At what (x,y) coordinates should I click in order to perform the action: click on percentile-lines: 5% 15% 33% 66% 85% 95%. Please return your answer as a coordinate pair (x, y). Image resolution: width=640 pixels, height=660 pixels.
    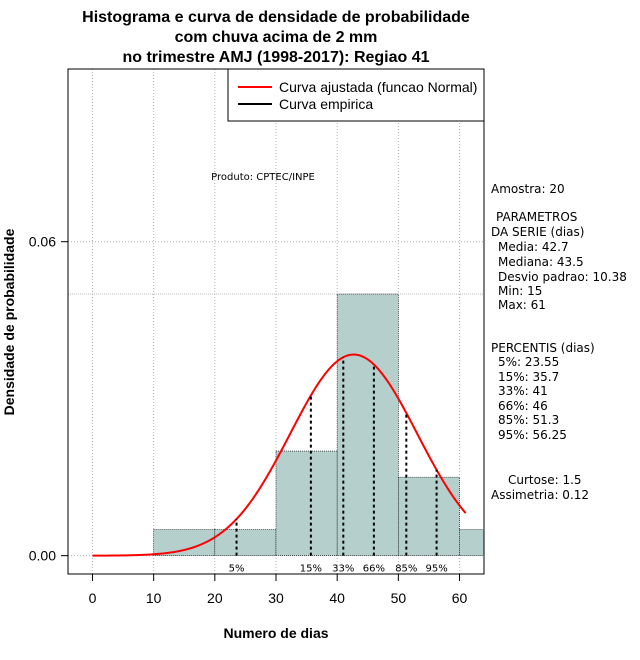
    Looking at the image, I should click on (338, 466).